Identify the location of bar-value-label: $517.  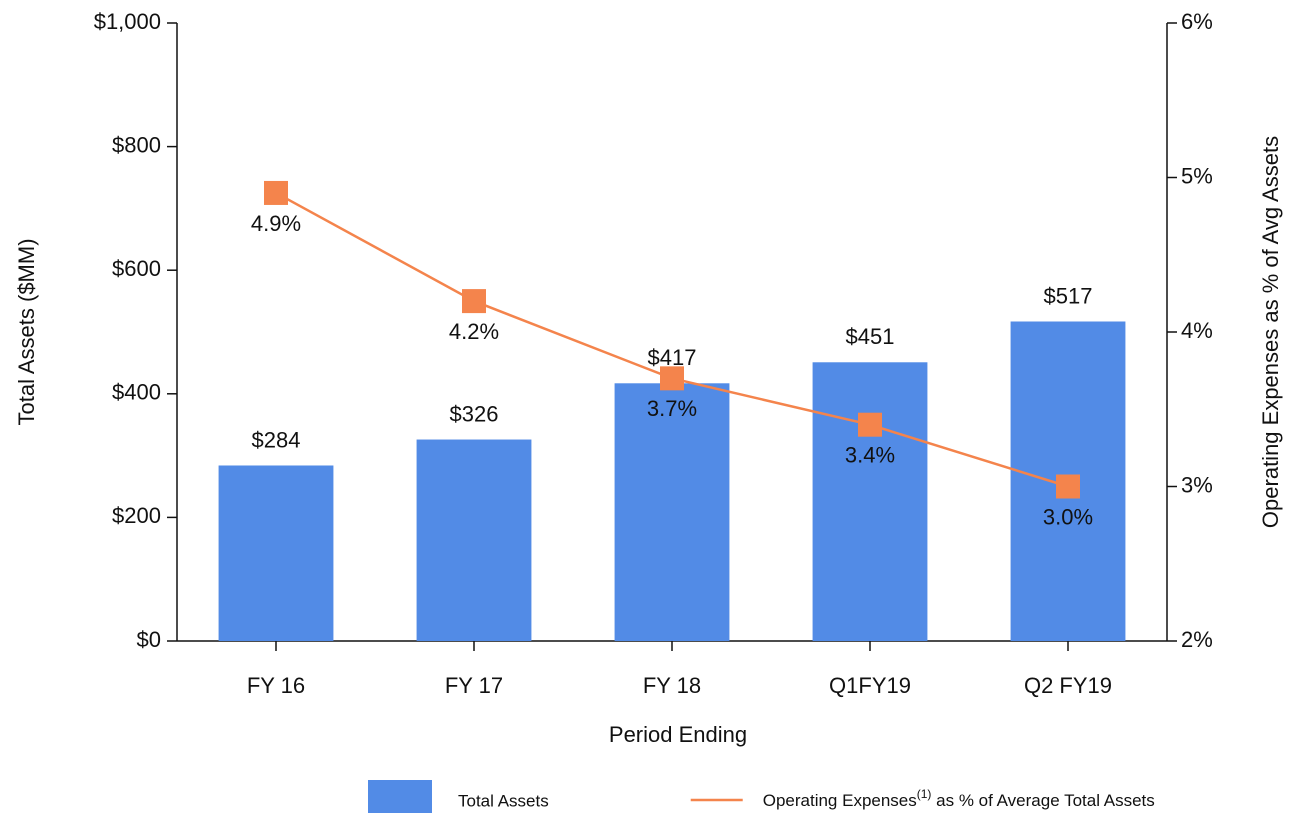
(1068, 295).